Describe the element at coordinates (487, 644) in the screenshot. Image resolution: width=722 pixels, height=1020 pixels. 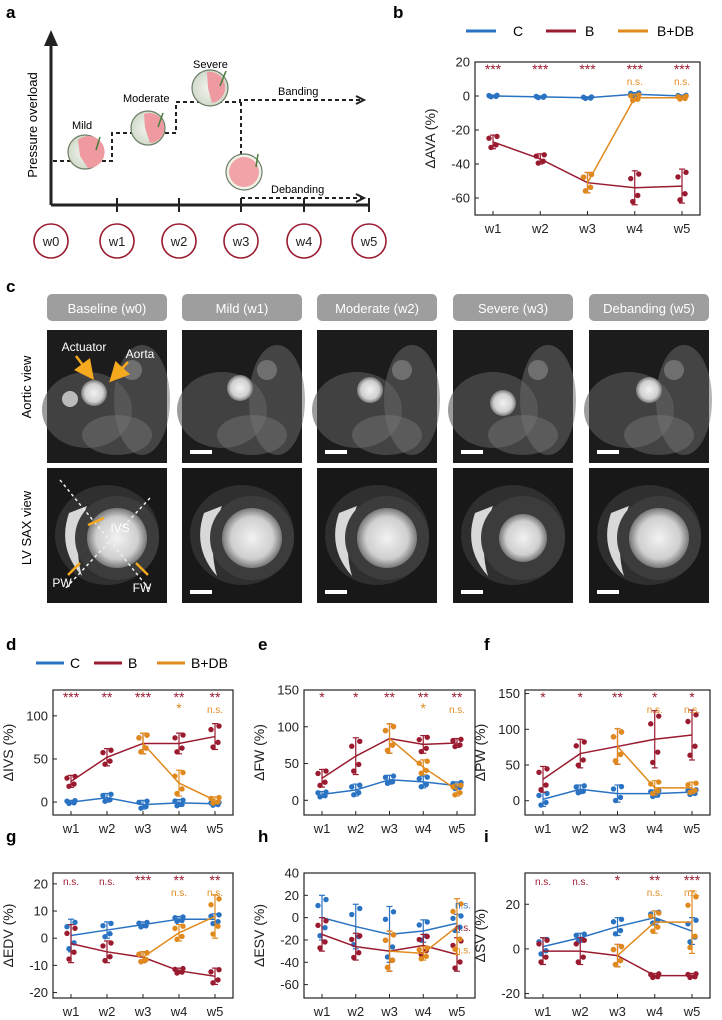
I see `panel-letter-f: f` at that location.